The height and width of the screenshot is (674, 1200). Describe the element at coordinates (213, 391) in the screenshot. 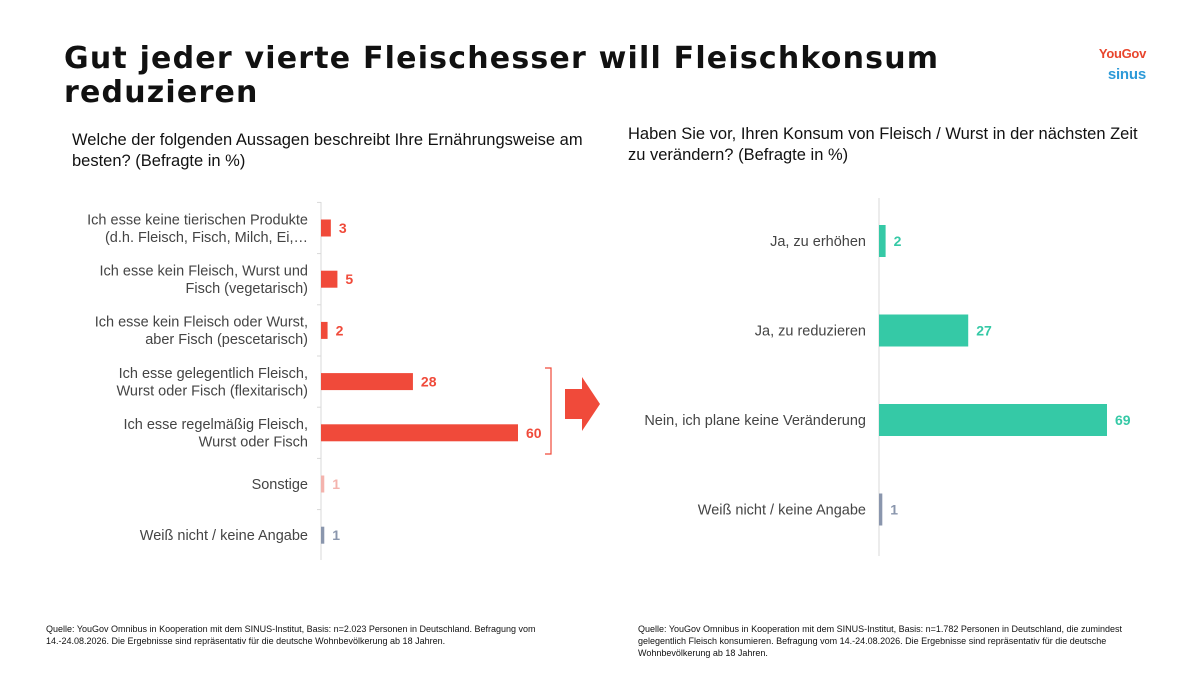

I see `chart0-category-label: Wurst oder Fisch (flexitarisch)` at that location.